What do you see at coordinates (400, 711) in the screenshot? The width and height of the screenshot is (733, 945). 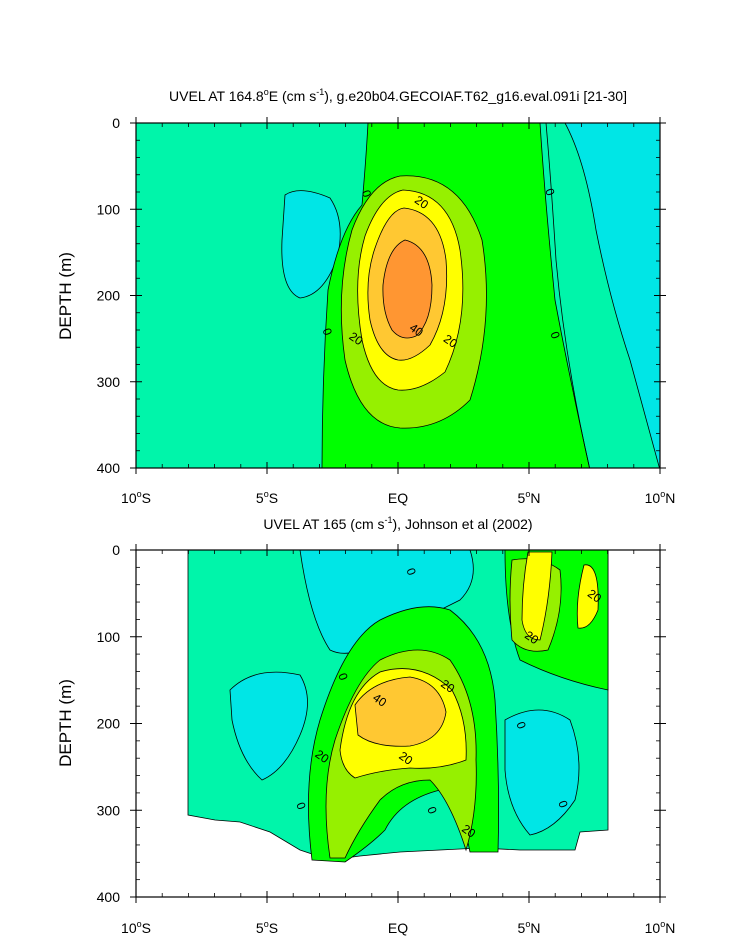 I see `fill-pos-30-central` at bounding box center [400, 711].